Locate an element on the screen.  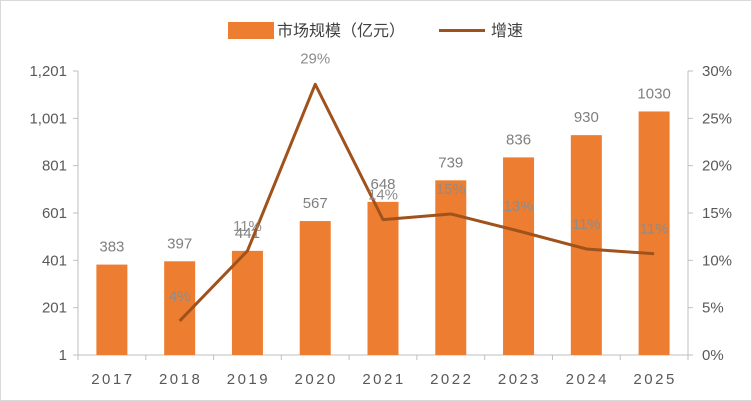
x-tick-label: 2019 is located at coordinates (248, 379).